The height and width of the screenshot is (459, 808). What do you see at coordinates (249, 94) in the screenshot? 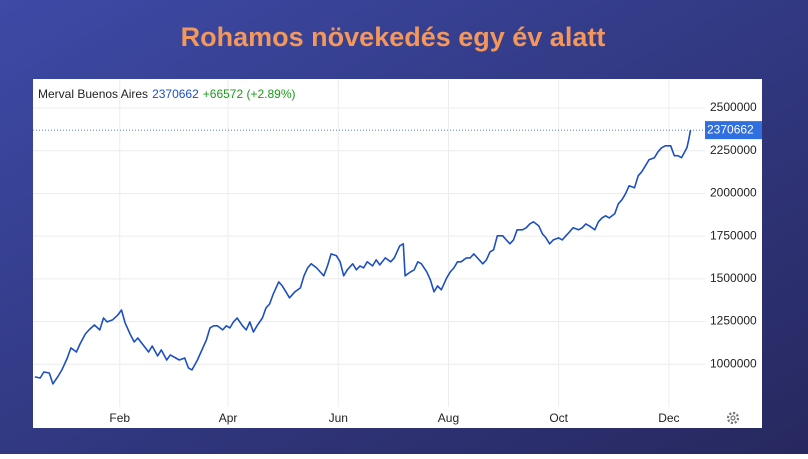
I see `change: +66572 (+2.89%)` at bounding box center [249, 94].